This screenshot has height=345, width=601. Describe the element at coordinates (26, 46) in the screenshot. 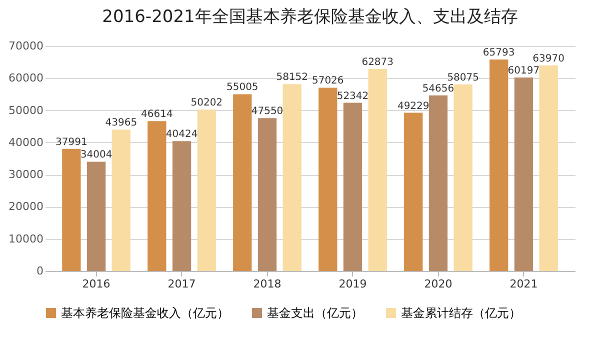

I see `y-tick-label: 70000` at that location.